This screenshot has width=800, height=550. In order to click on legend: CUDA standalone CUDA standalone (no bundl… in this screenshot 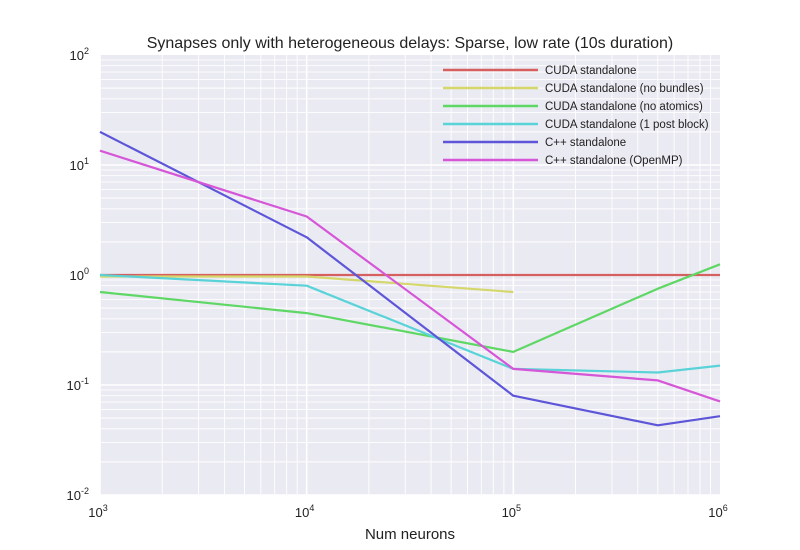, I will do `click(576, 116)`.